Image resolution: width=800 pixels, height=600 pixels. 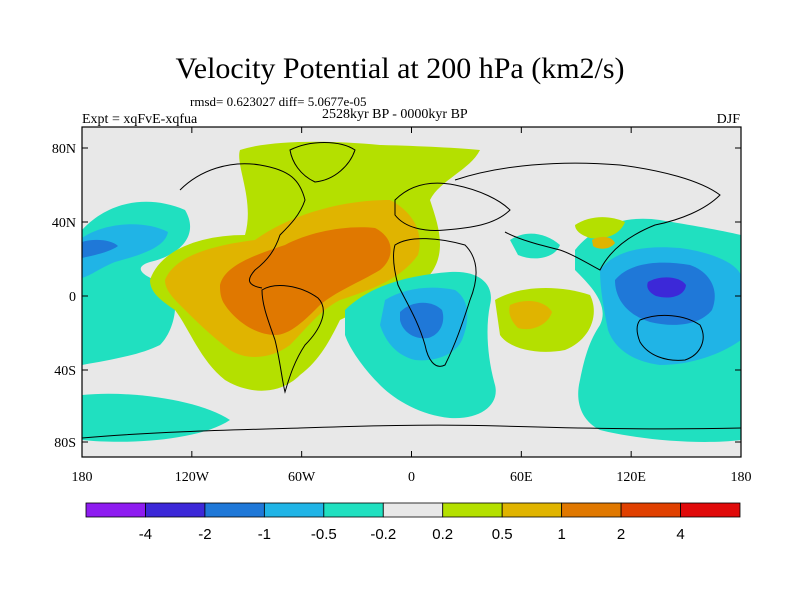 What do you see at coordinates (400, 68) in the screenshot?
I see `plot-title: Velocity Potential at 200 hPa (km2/s)` at bounding box center [400, 68].